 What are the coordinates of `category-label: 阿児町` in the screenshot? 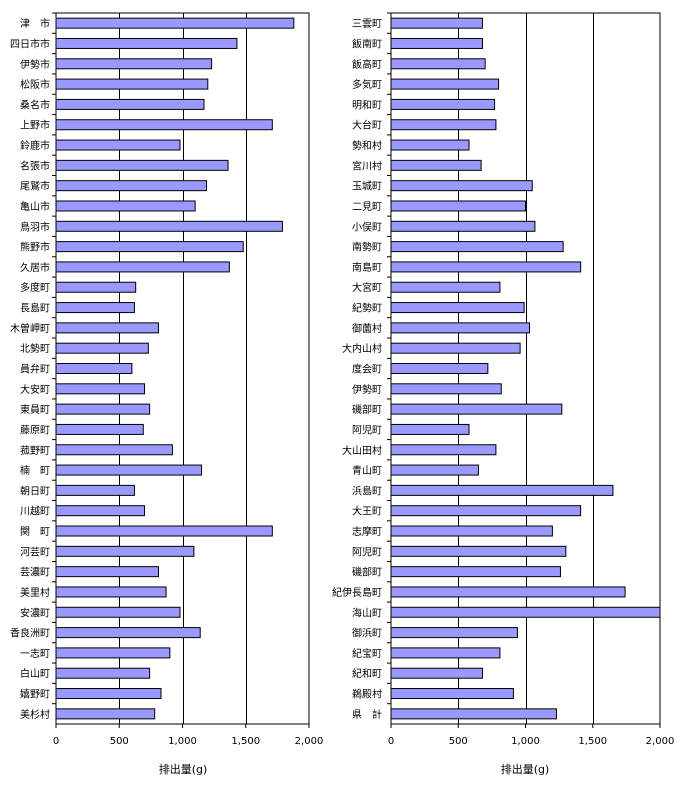 It's located at (367, 430).